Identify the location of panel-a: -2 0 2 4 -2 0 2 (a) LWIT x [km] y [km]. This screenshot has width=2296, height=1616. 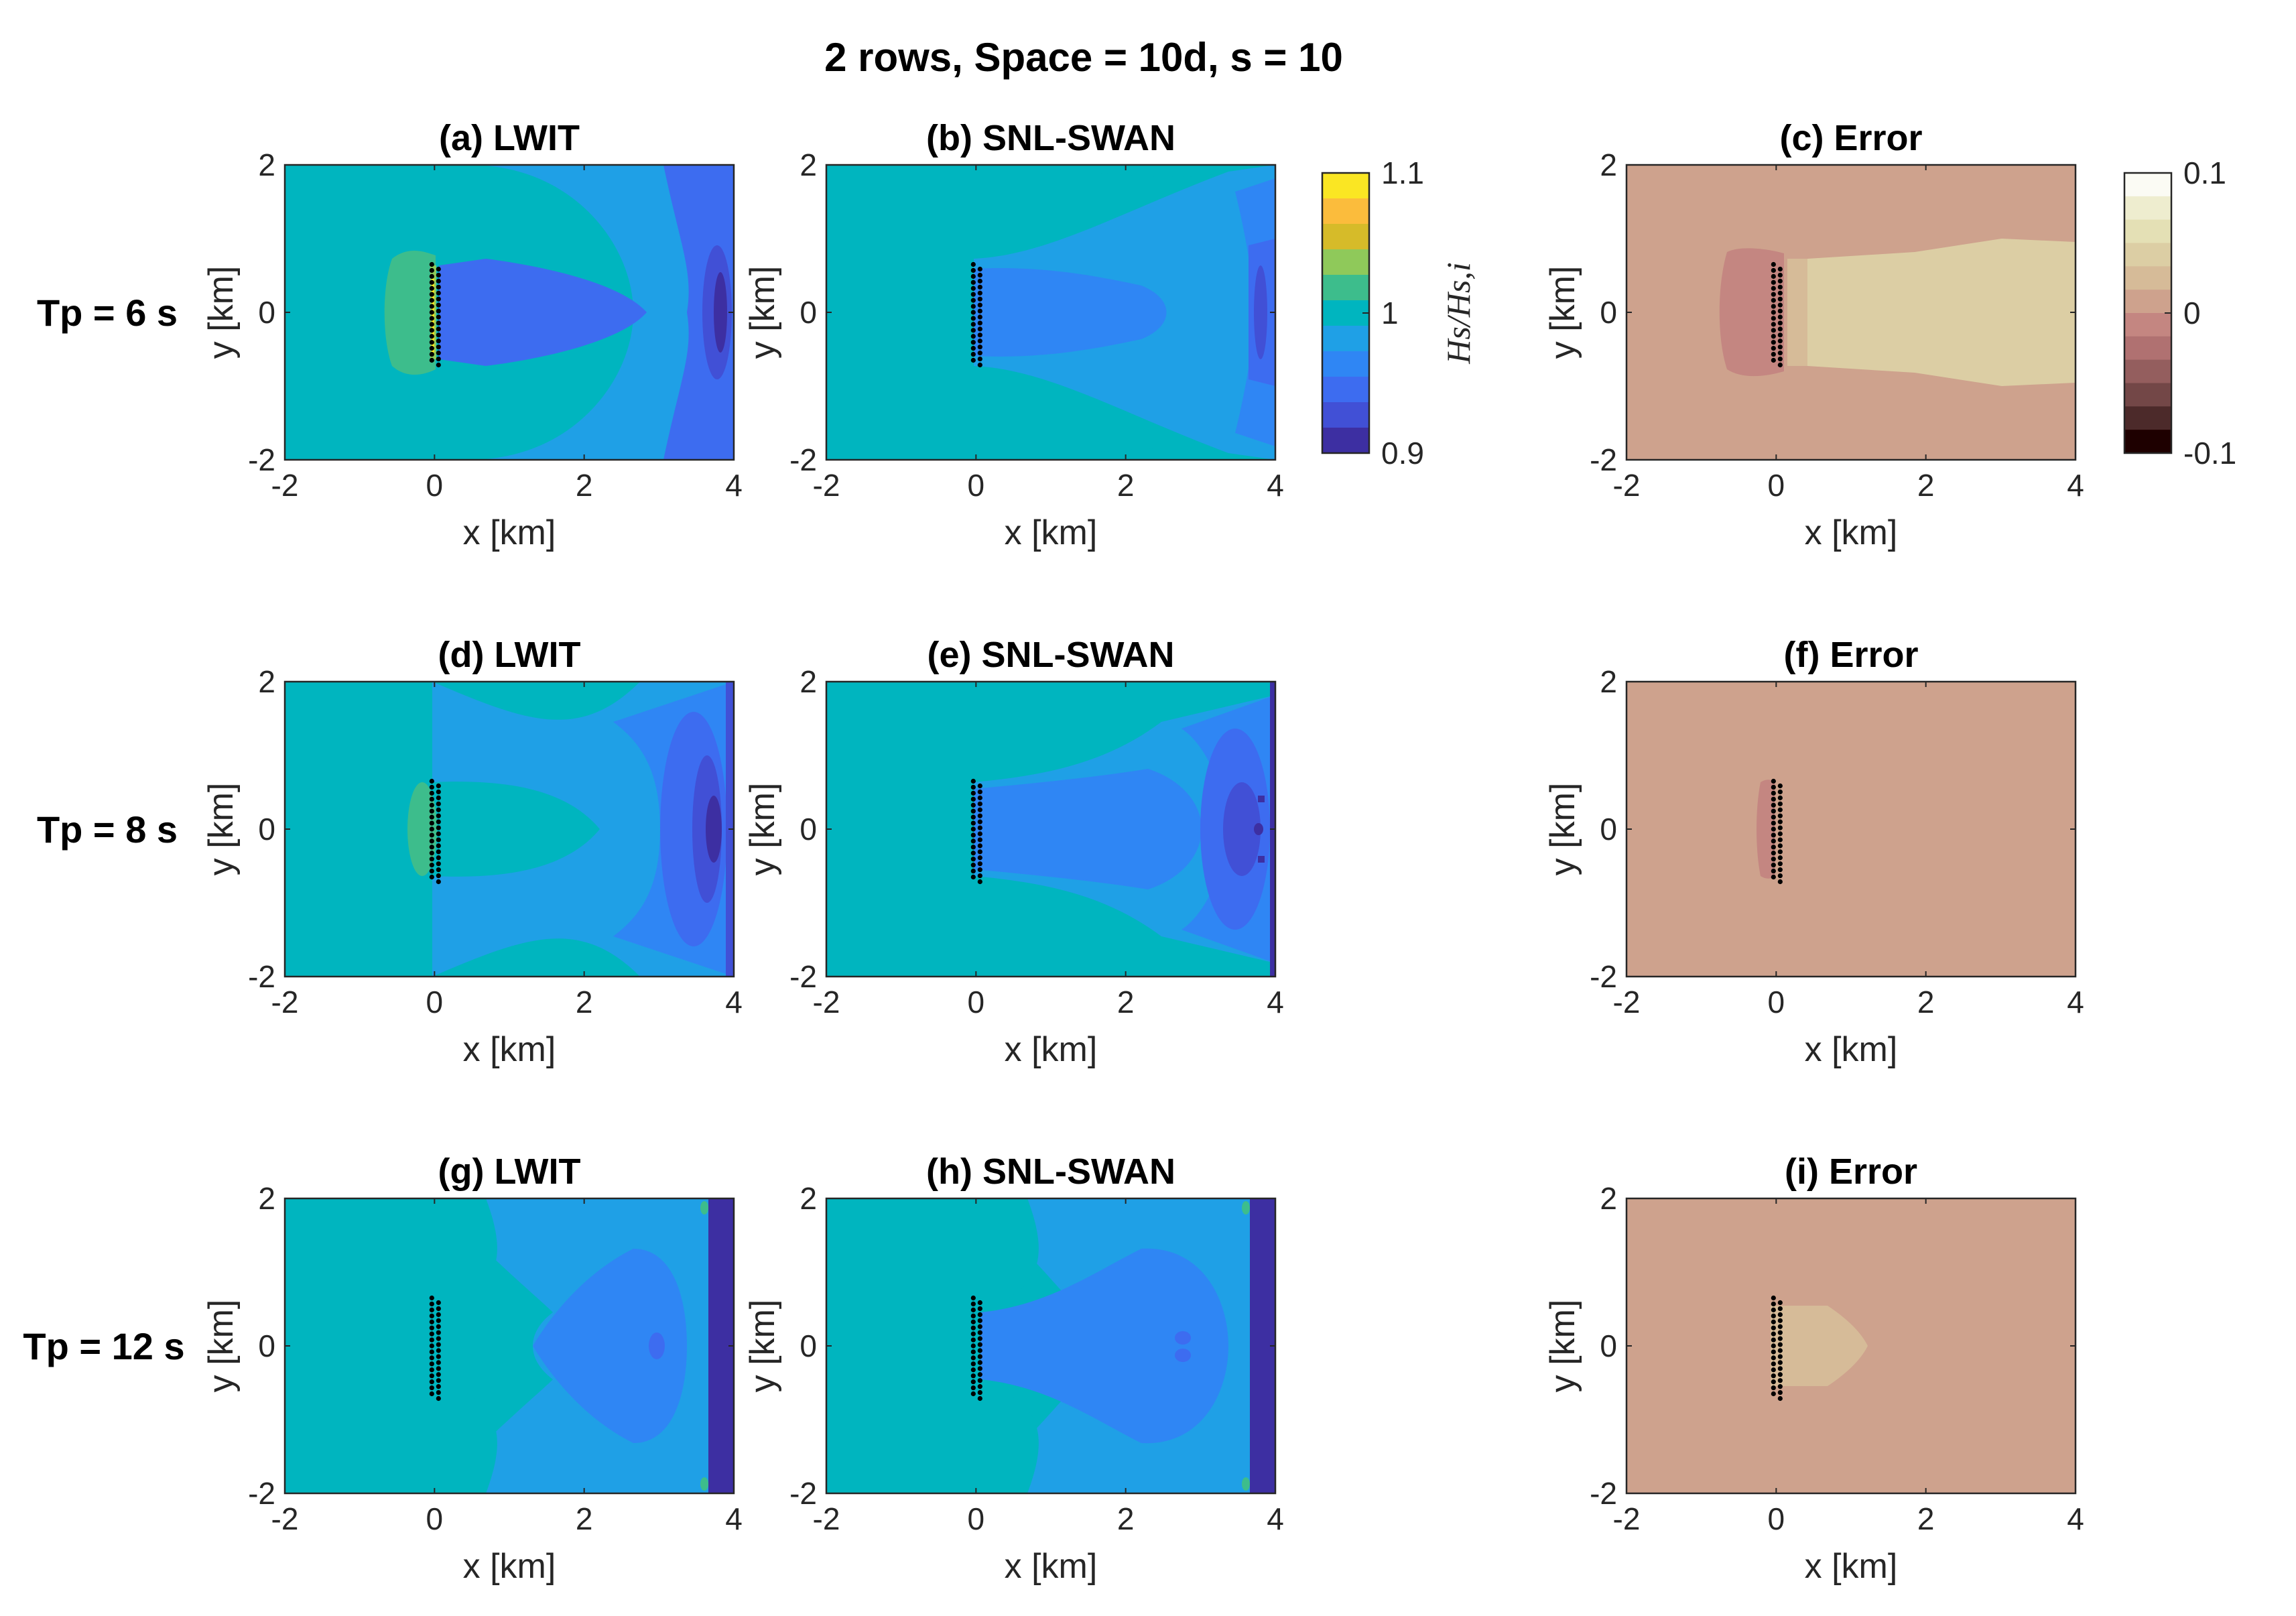
(472, 335).